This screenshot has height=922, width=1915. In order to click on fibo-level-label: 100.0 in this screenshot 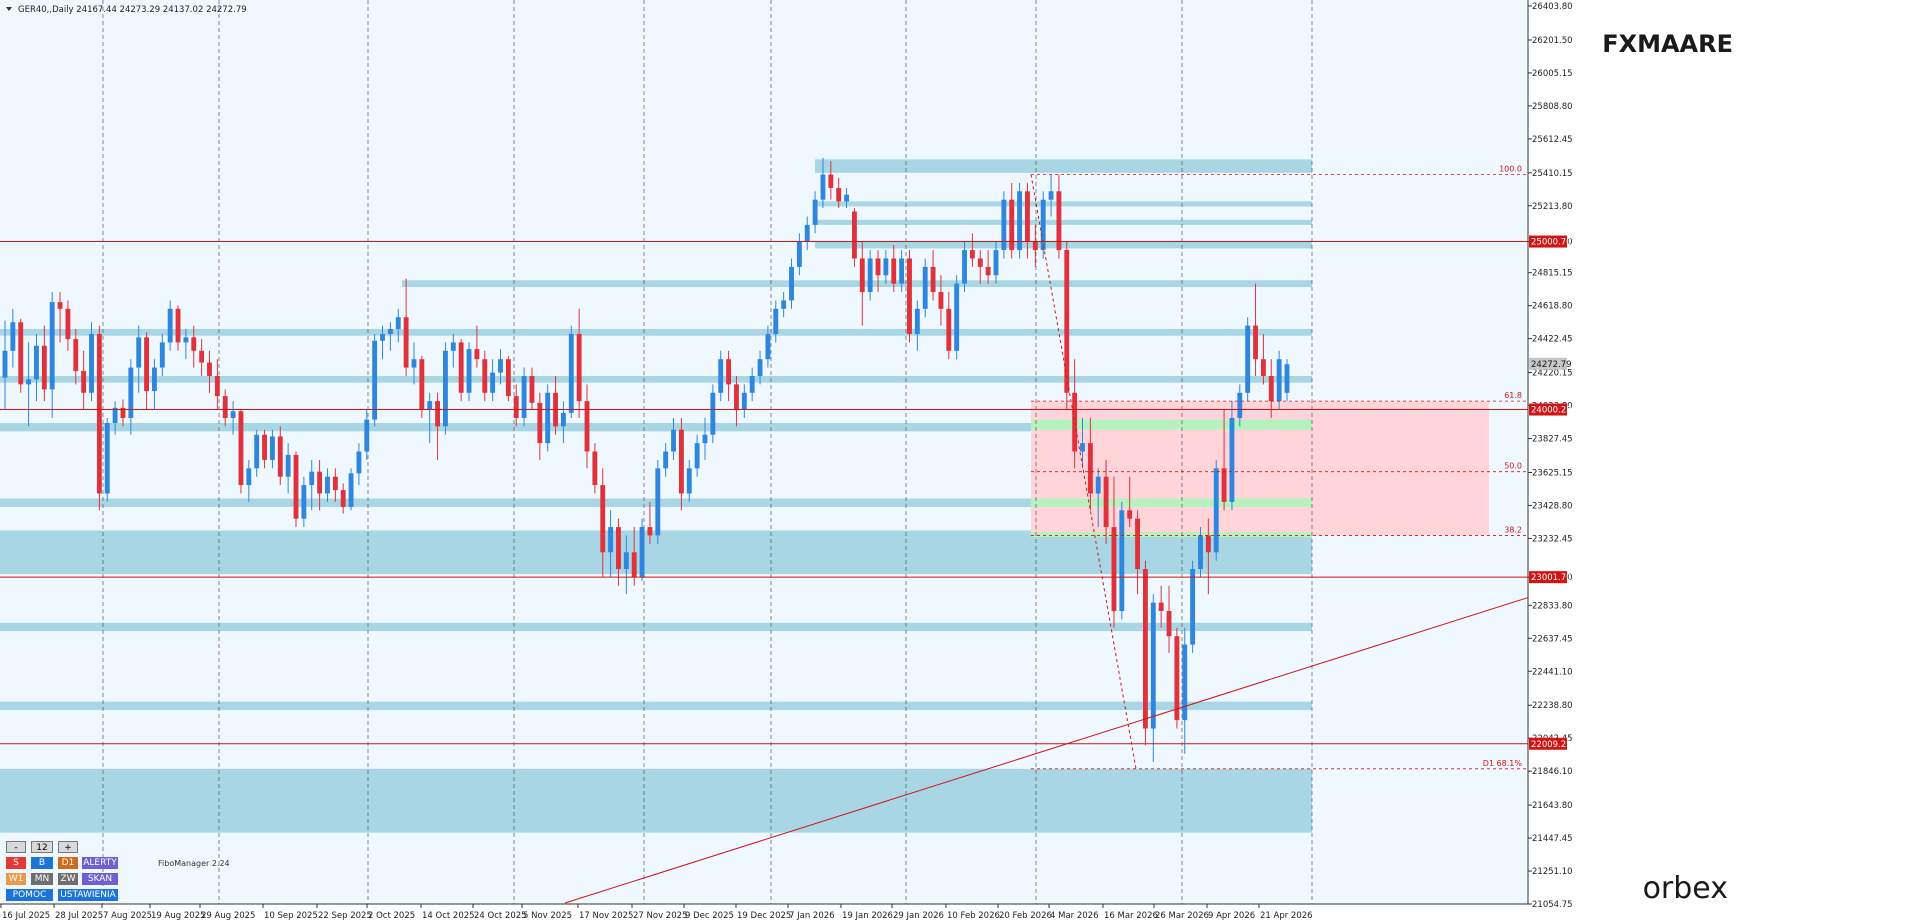, I will do `click(1510, 169)`.